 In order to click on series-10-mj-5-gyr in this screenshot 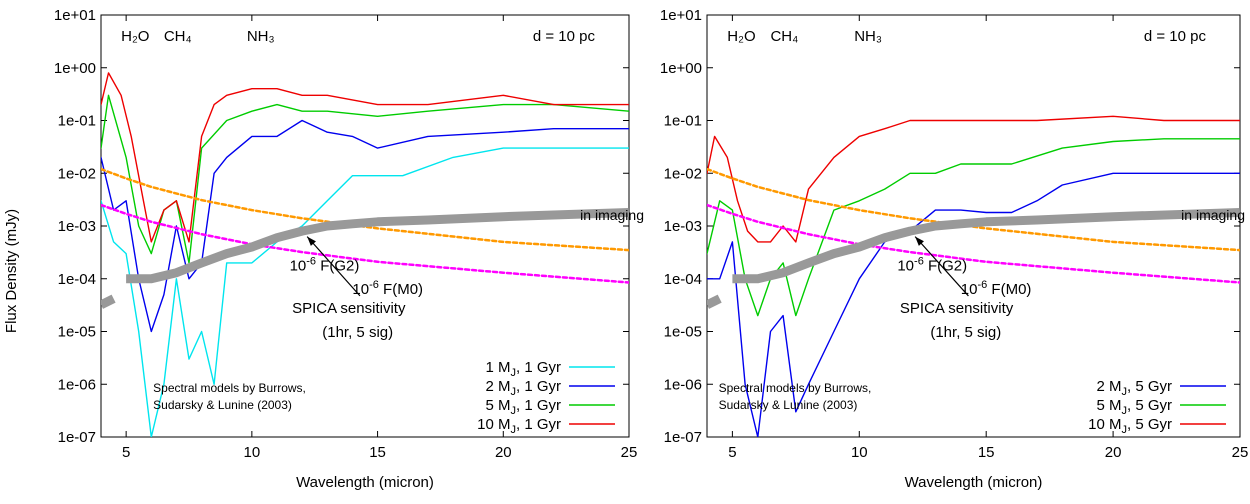, I will do `click(973, 179)`.